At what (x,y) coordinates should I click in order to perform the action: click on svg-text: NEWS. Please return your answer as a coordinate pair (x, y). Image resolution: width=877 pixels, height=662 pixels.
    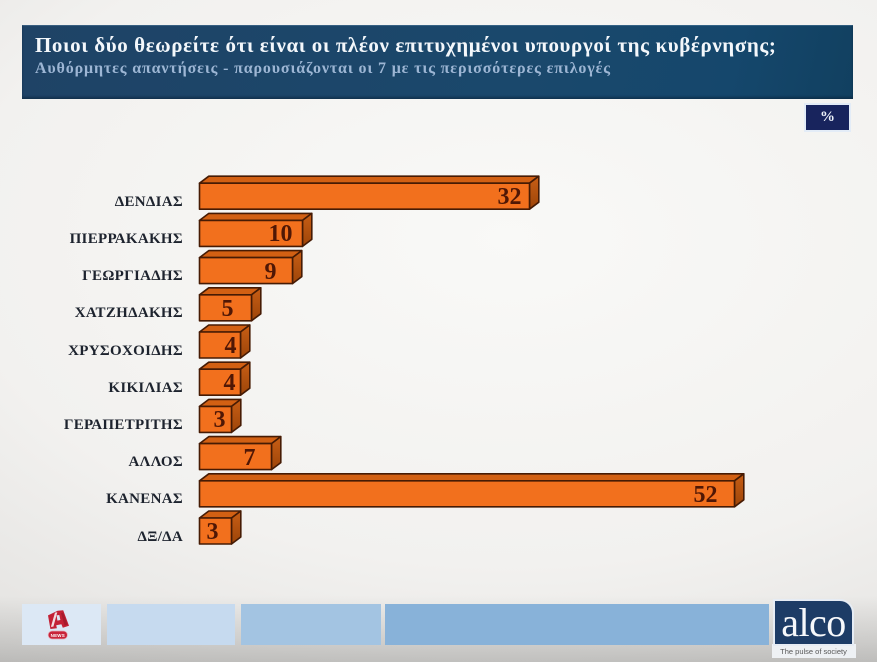
    Looking at the image, I should click on (58, 635).